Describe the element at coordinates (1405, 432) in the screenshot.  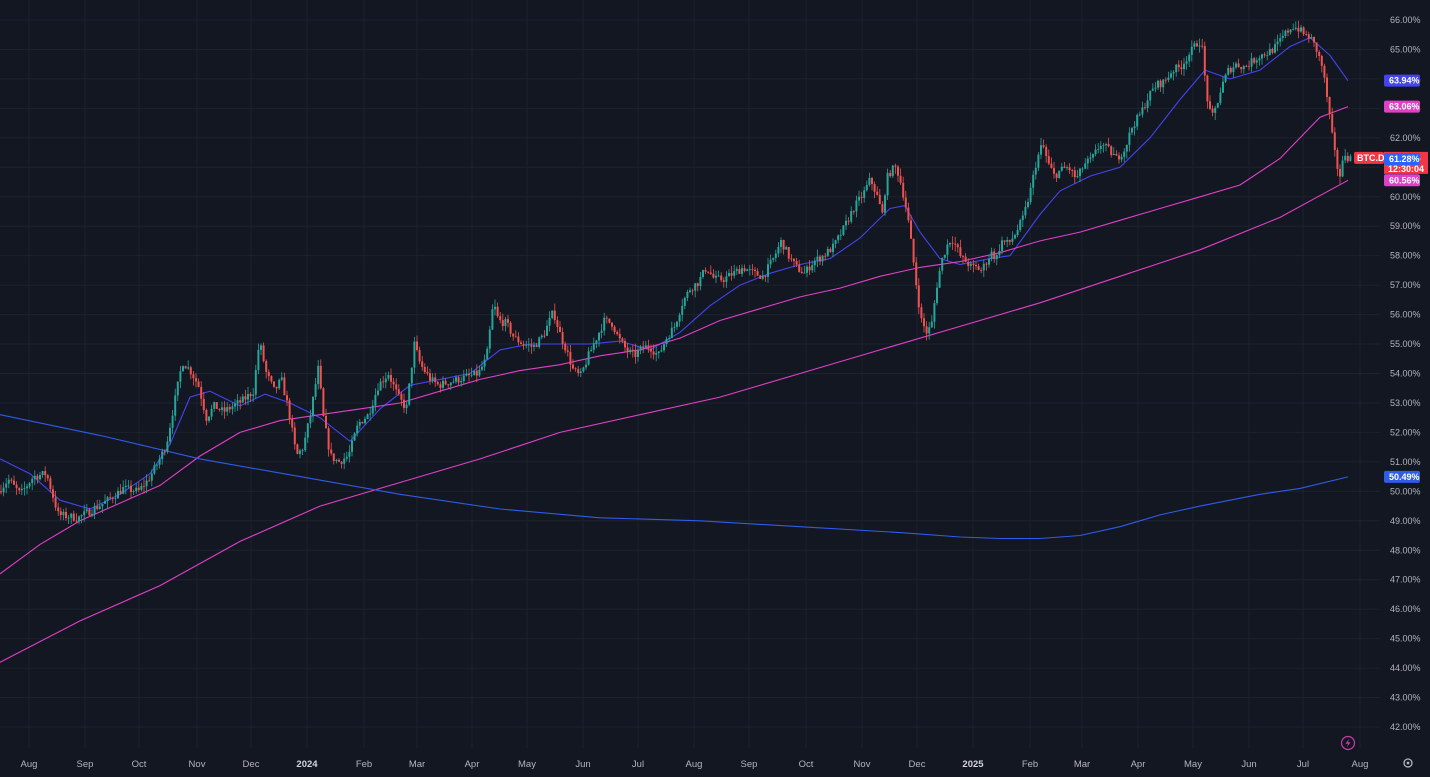
I see `y-tick-label: 52.00%` at that location.